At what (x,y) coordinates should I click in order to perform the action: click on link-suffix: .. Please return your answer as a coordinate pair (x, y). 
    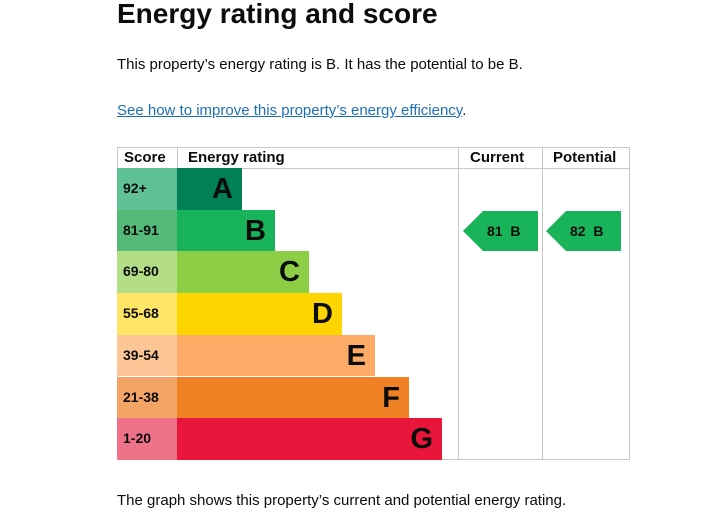
    Looking at the image, I should click on (464, 110).